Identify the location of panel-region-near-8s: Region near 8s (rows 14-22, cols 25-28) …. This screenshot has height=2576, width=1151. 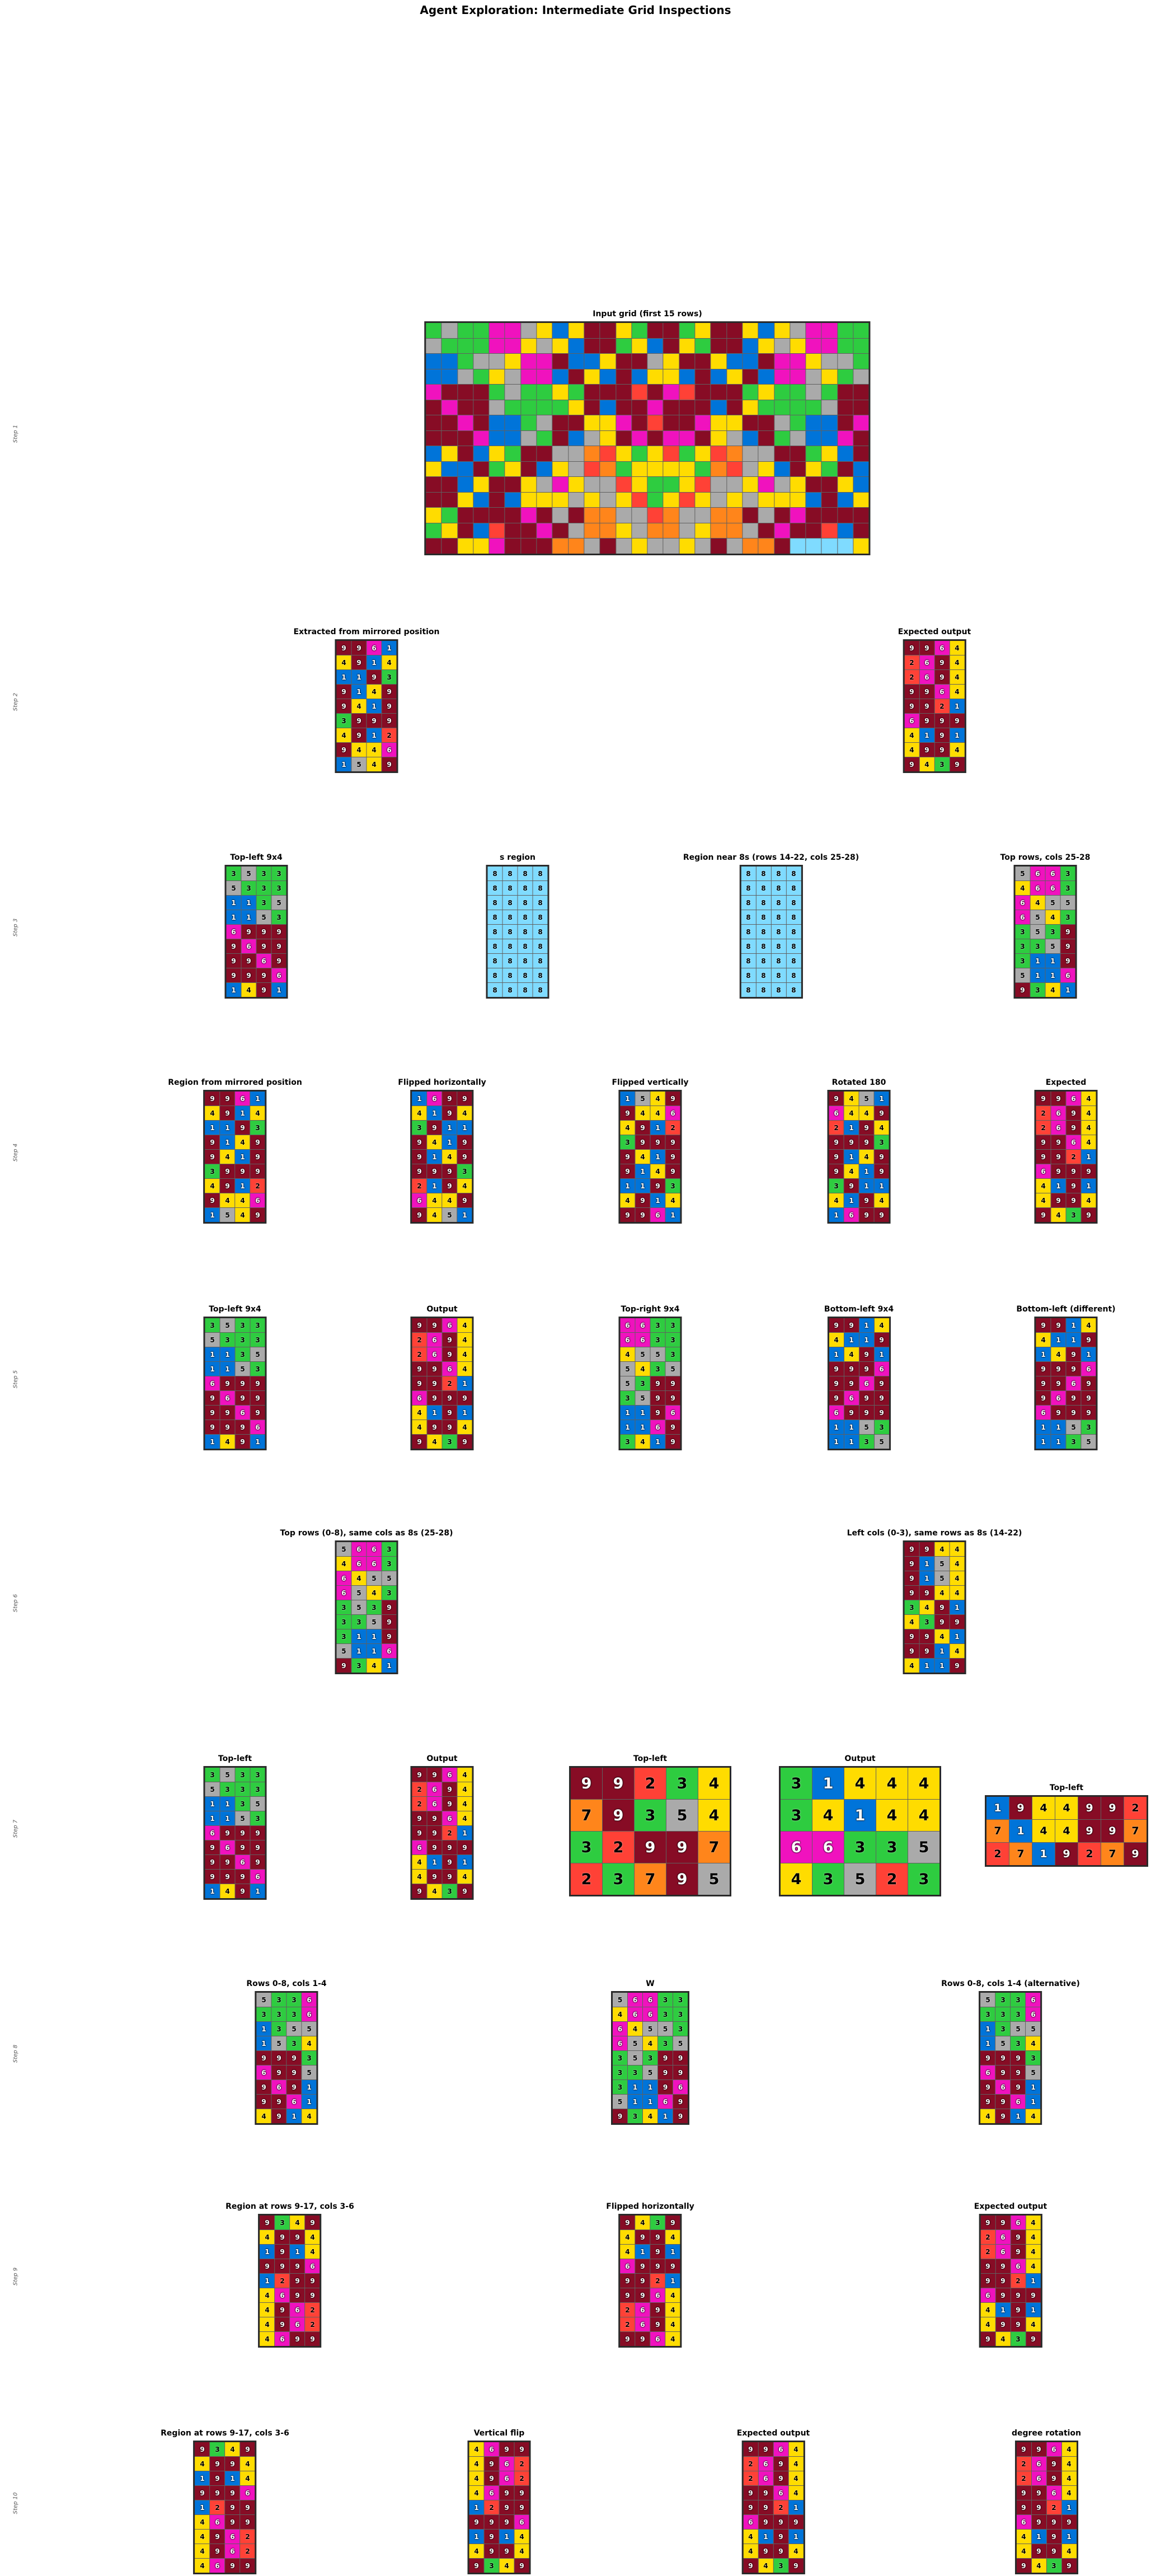
(771, 926).